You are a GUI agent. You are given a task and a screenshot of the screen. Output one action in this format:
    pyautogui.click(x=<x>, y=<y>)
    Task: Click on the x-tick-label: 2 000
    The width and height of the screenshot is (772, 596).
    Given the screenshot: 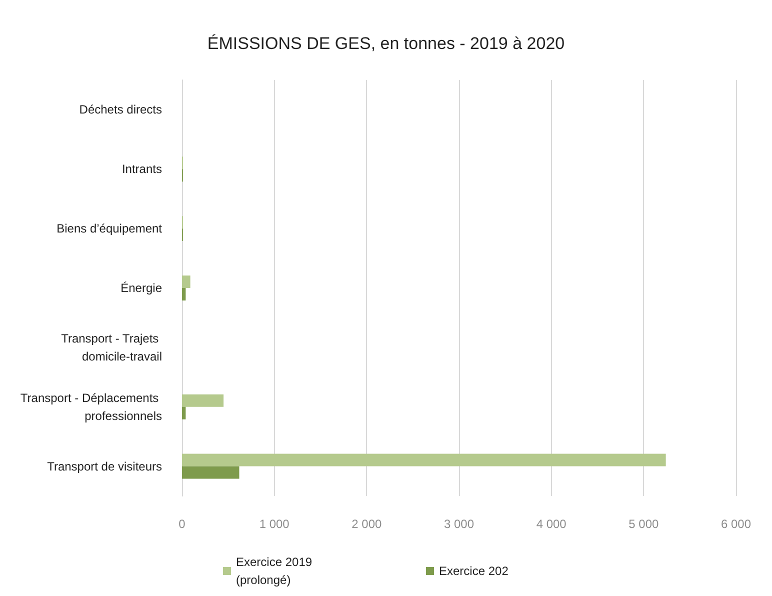 What is the action you would take?
    pyautogui.click(x=367, y=524)
    